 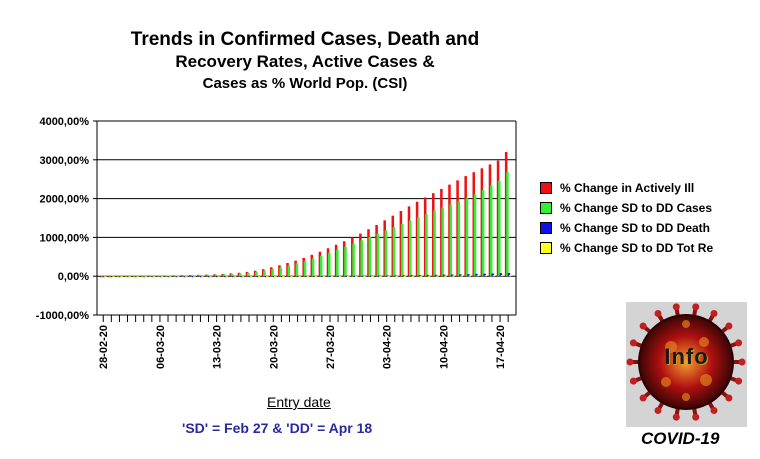 I want to click on y-tick-label: 2000,00%, so click(x=64, y=200).